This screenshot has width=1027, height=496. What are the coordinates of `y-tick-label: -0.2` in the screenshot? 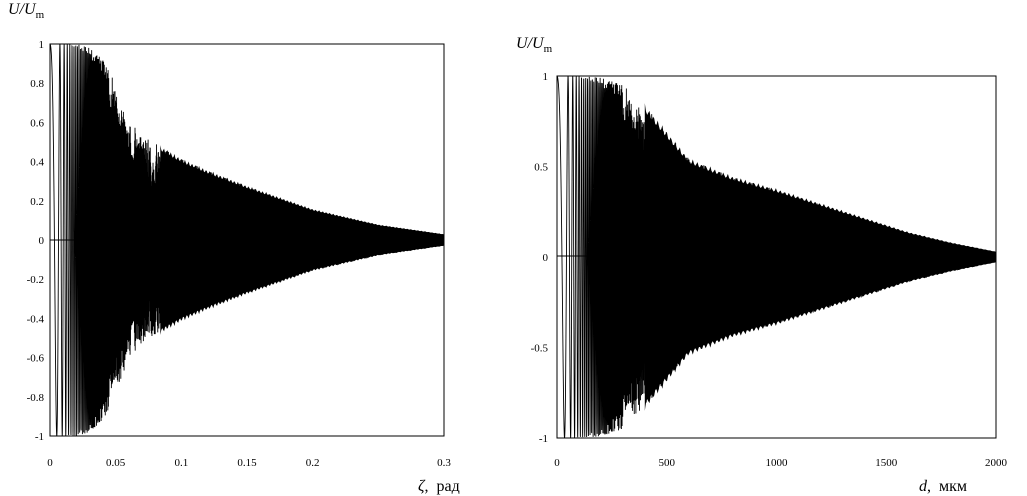 It's located at (35, 280).